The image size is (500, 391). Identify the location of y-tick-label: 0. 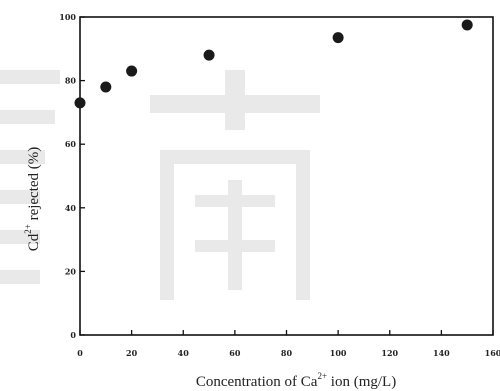
(73, 335).